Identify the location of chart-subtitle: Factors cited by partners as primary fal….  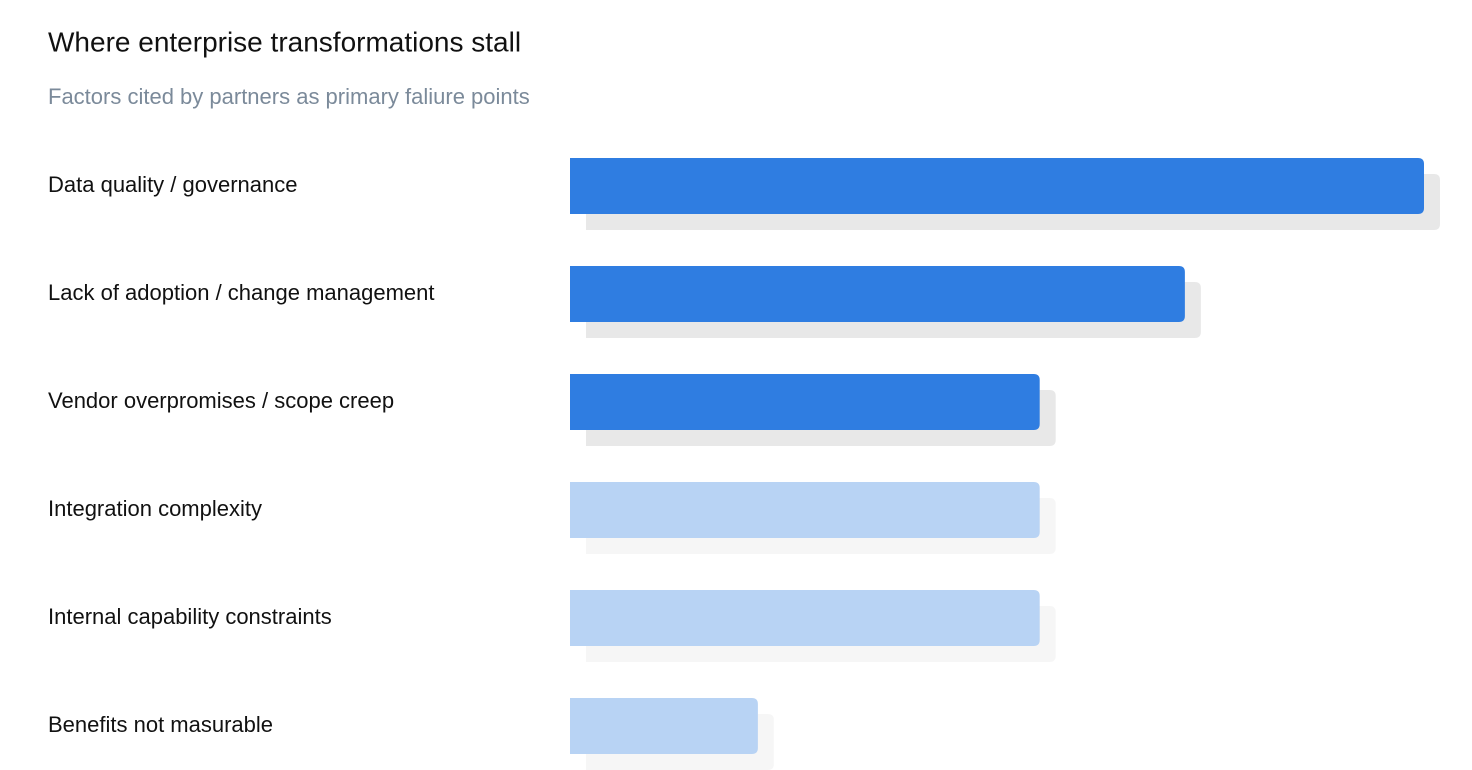
(289, 96).